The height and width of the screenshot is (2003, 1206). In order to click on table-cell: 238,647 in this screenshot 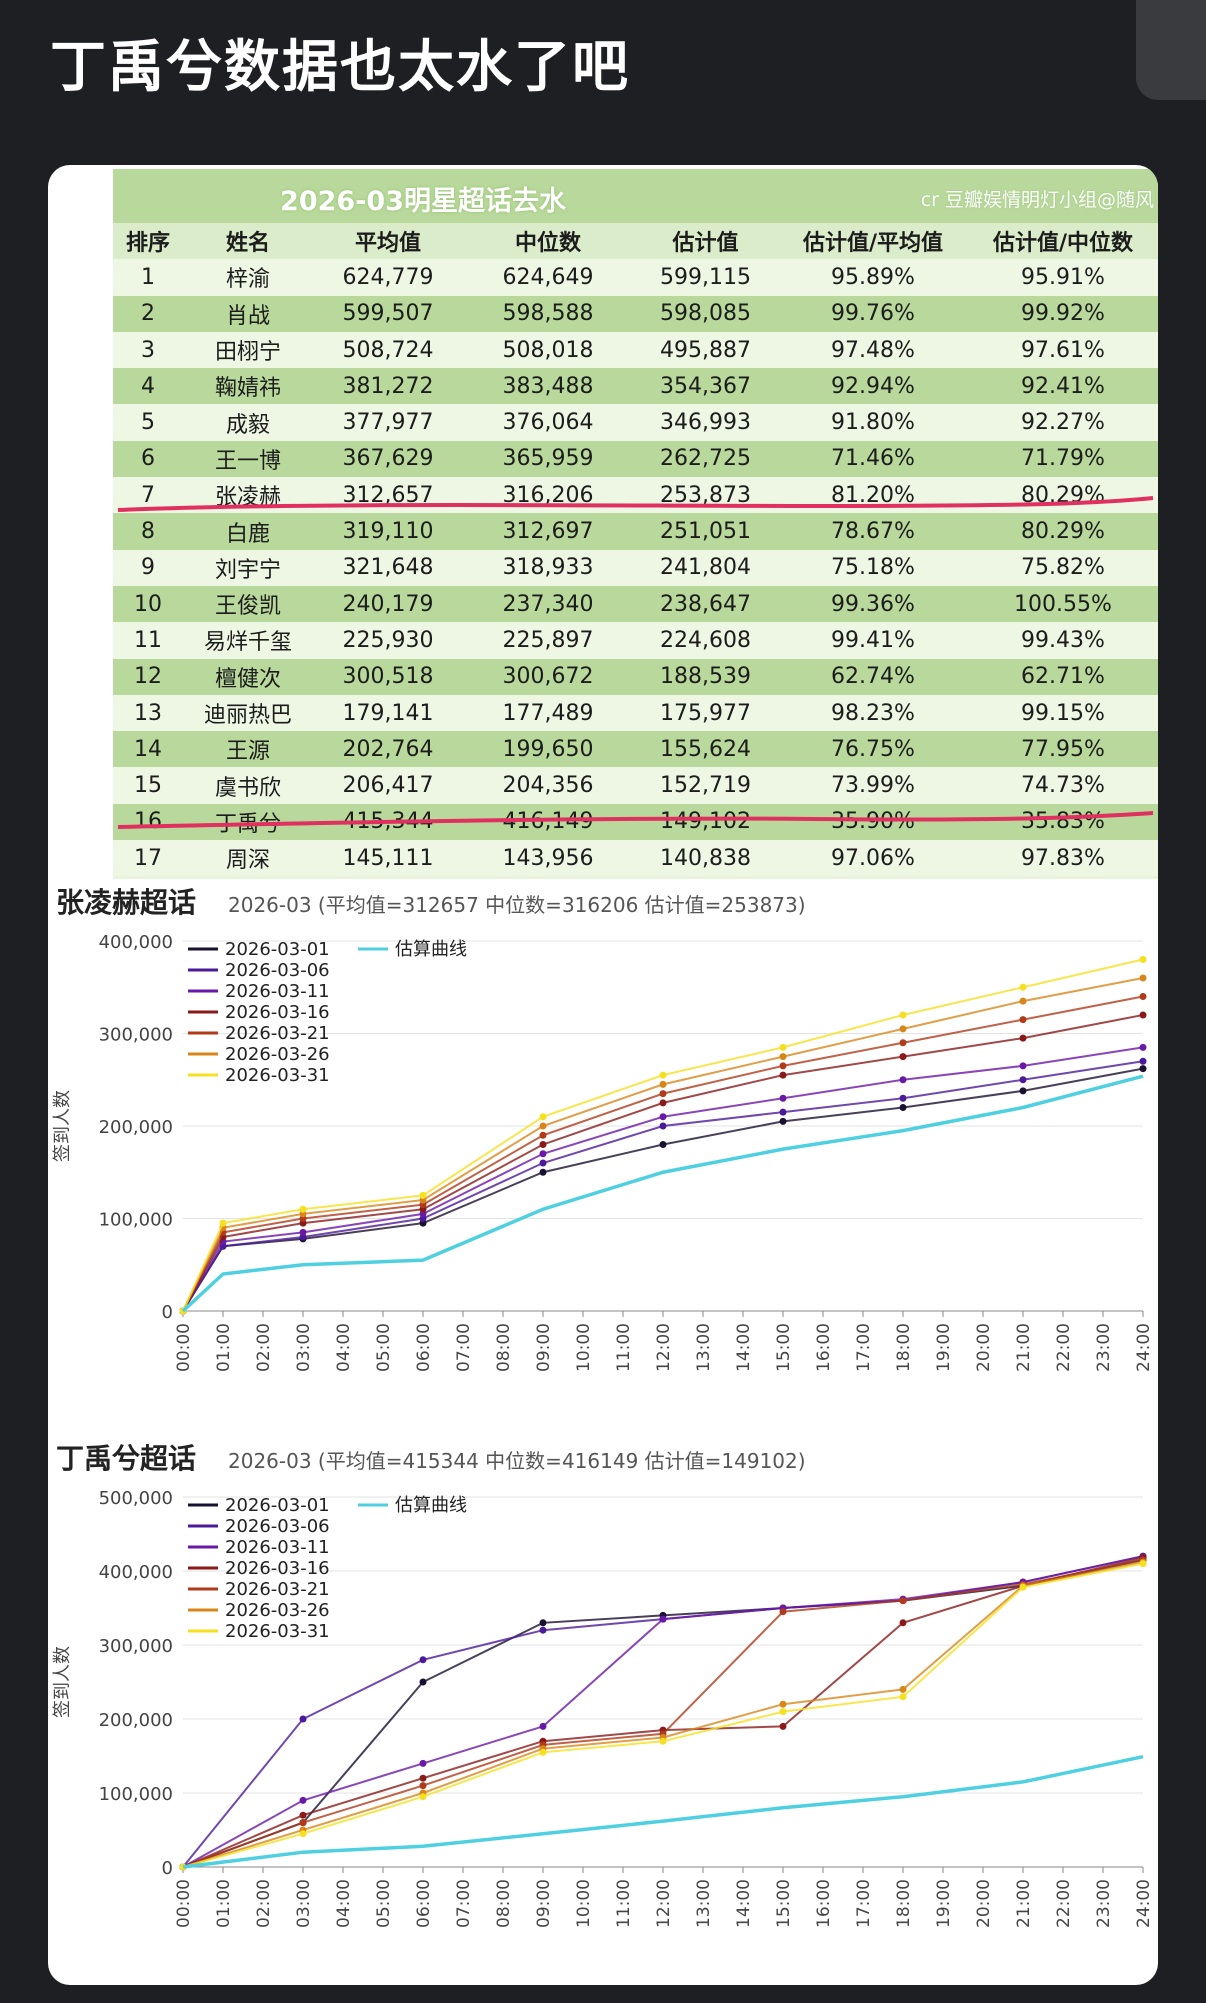, I will do `click(705, 604)`.